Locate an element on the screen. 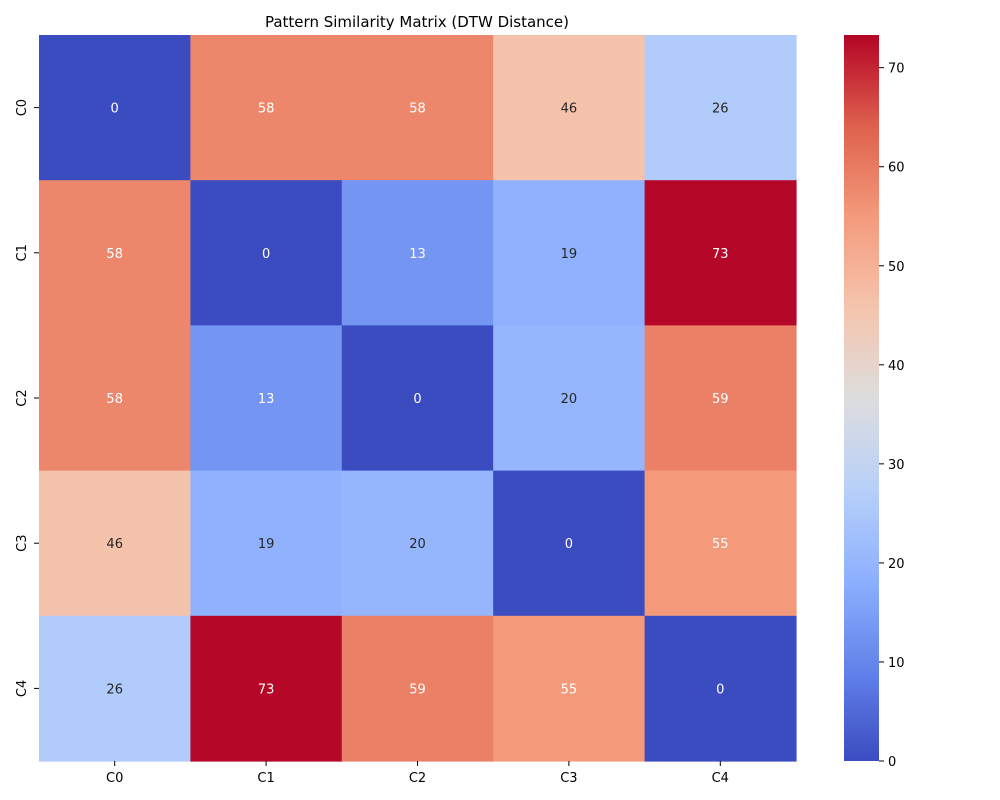 This screenshot has width=1000, height=800. colorbar-tick-label: 40 is located at coordinates (896, 366).